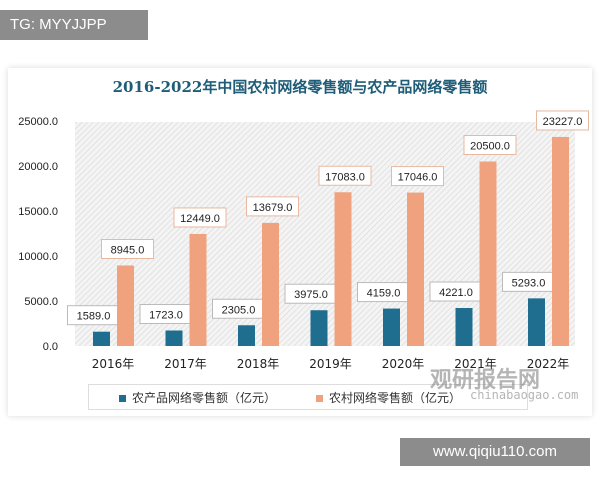 The image size is (600, 480). What do you see at coordinates (204, 397) in the screenshot?
I see `legend-label: 农产品网络零售额（亿元）` at bounding box center [204, 397].